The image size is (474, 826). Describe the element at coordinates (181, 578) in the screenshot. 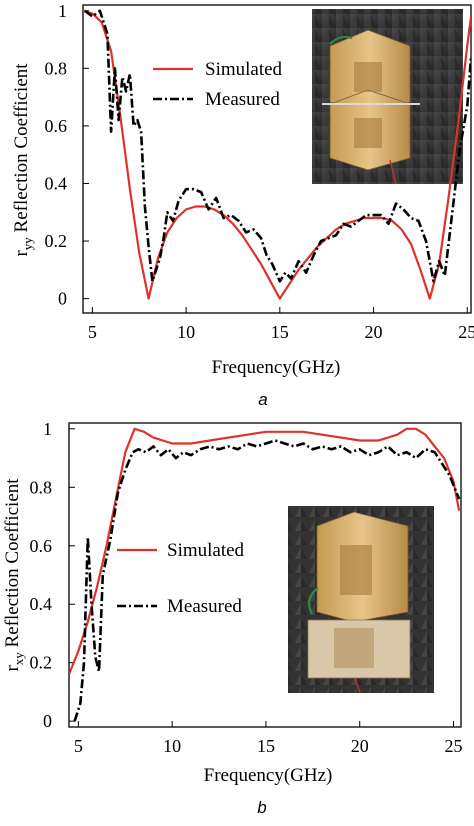

I see `legend-b: Simulated Measured` at that location.